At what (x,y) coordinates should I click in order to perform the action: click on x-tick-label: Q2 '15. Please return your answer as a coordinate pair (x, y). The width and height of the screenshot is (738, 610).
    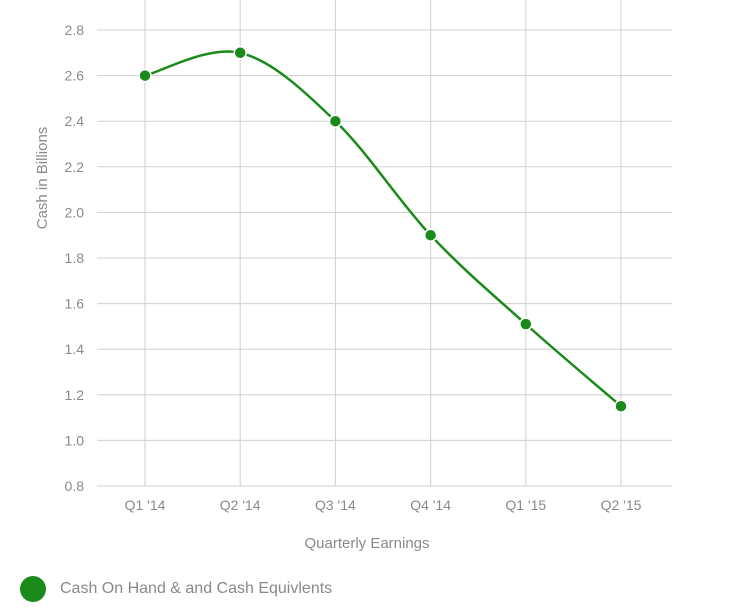
    Looking at the image, I should click on (621, 505).